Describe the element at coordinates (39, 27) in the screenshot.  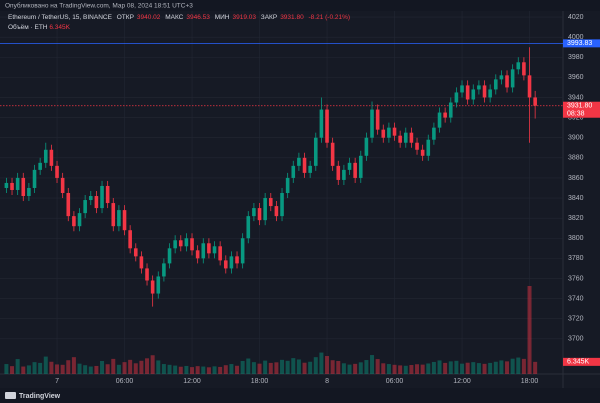
I see `volume-legend: Объём · ETH 6.345K` at that location.